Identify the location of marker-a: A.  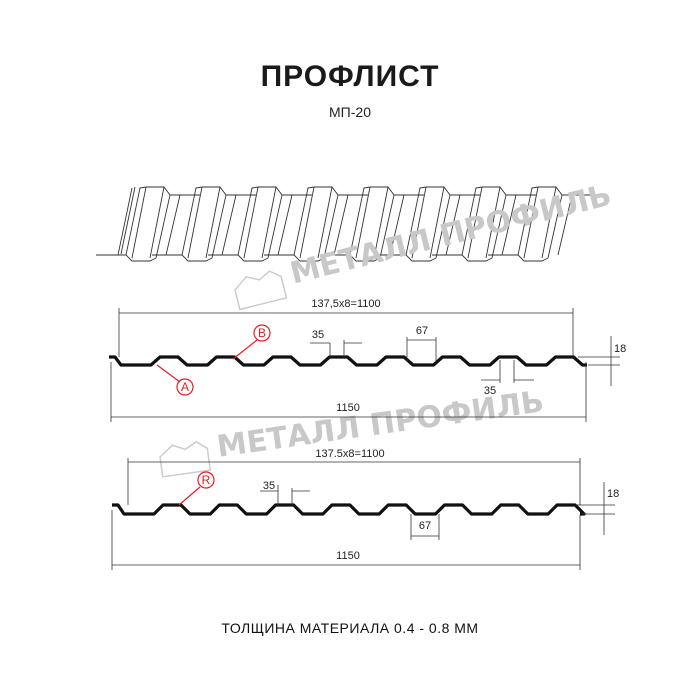
(185, 387).